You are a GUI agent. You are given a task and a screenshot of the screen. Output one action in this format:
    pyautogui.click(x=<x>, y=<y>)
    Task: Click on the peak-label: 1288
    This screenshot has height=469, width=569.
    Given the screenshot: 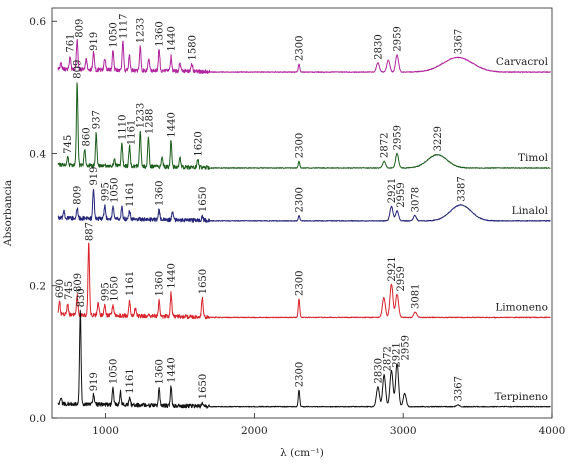 What is the action you would take?
    pyautogui.click(x=150, y=121)
    